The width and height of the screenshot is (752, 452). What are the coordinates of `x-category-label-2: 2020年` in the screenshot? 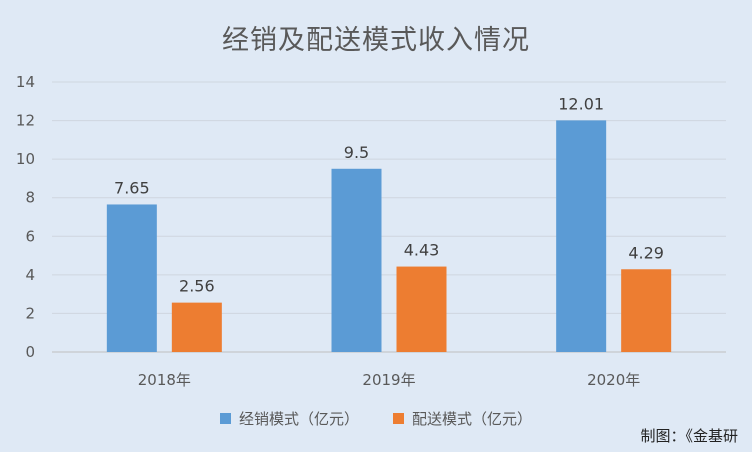 It's located at (613, 380).